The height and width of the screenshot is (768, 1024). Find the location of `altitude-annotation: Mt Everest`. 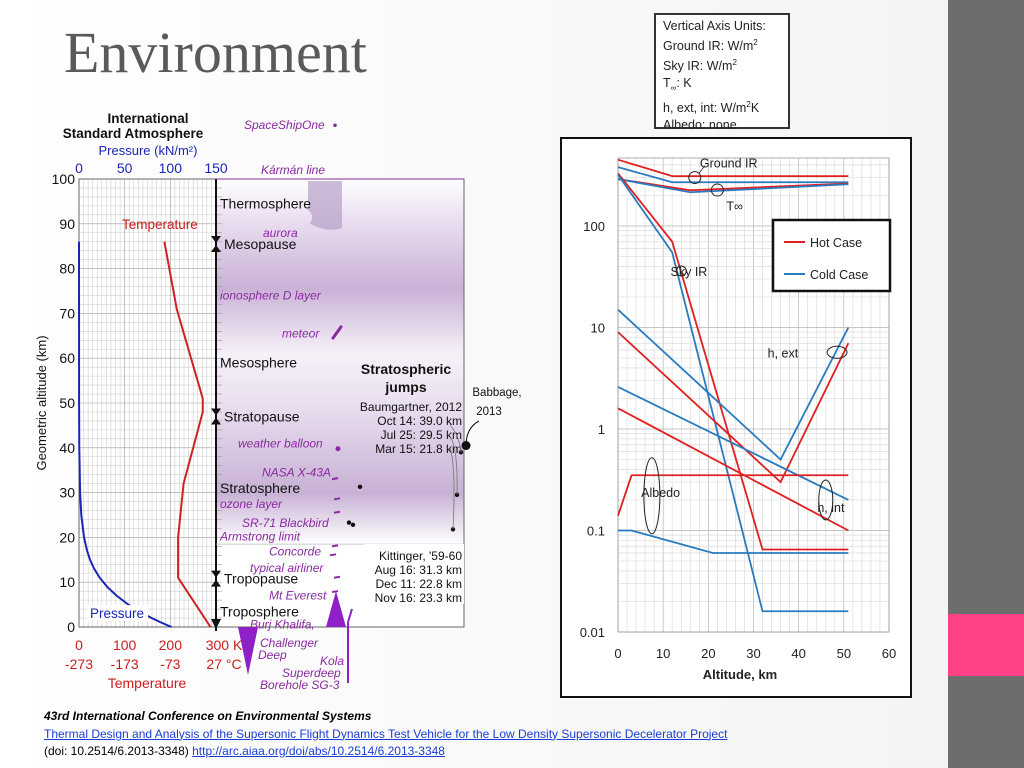

altitude-annotation: Mt Everest is located at coordinates (298, 596).